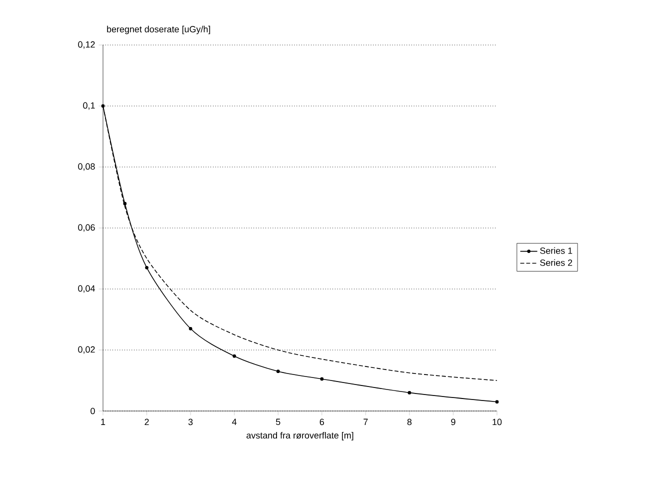 This screenshot has height=503, width=665. I want to click on x-tick-label: 7, so click(366, 421).